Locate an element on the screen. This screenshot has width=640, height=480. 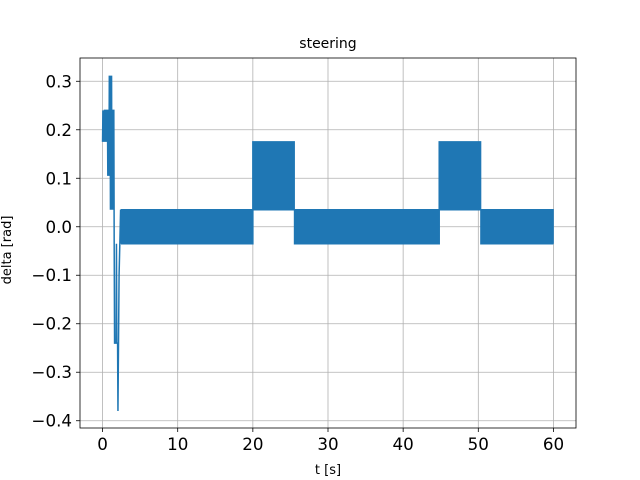
x-tick-label: 0 is located at coordinates (102, 444).